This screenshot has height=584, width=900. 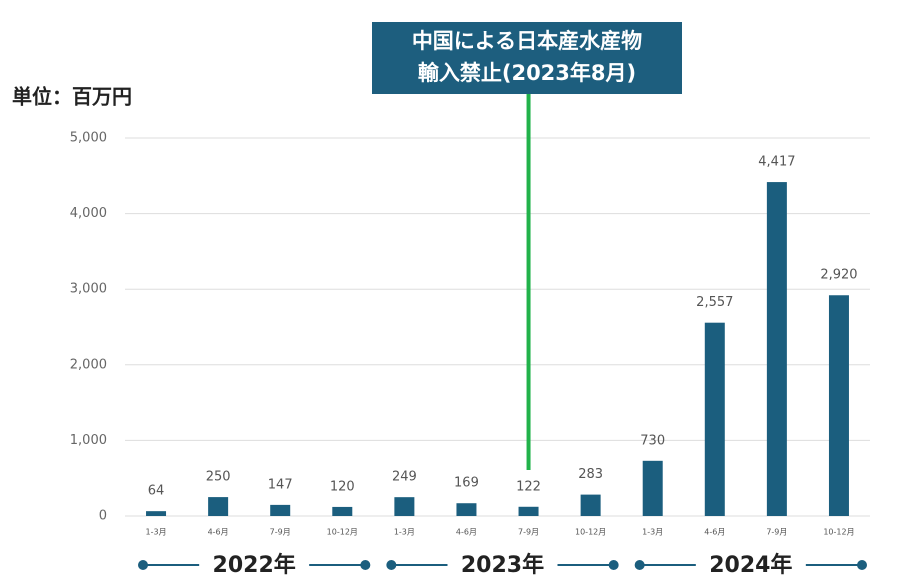 What do you see at coordinates (103, 516) in the screenshot?
I see `y-tick-label: 0` at bounding box center [103, 516].